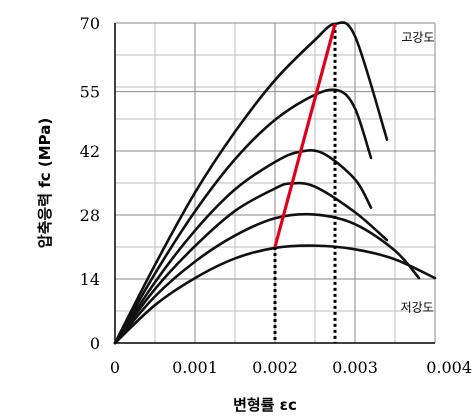 The image size is (475, 420). Describe the element at coordinates (90, 215) in the screenshot. I see `y-tick-label: 28` at that location.